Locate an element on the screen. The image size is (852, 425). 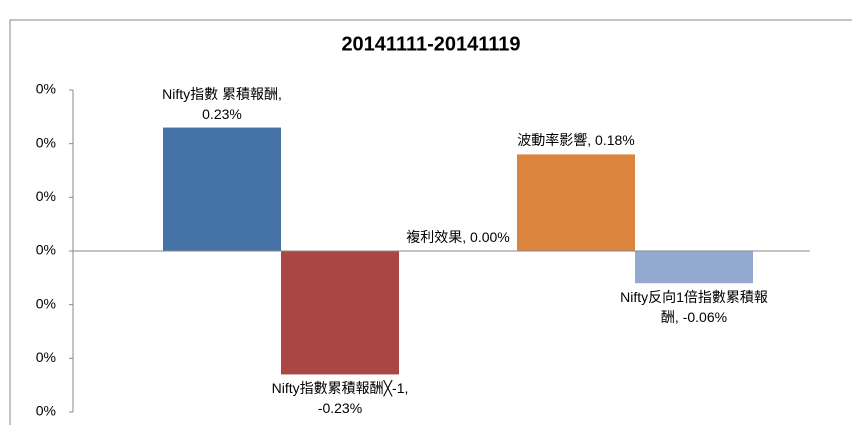
data-label: Nifty指數 累積報酬, 0.23% is located at coordinates (222, 103).